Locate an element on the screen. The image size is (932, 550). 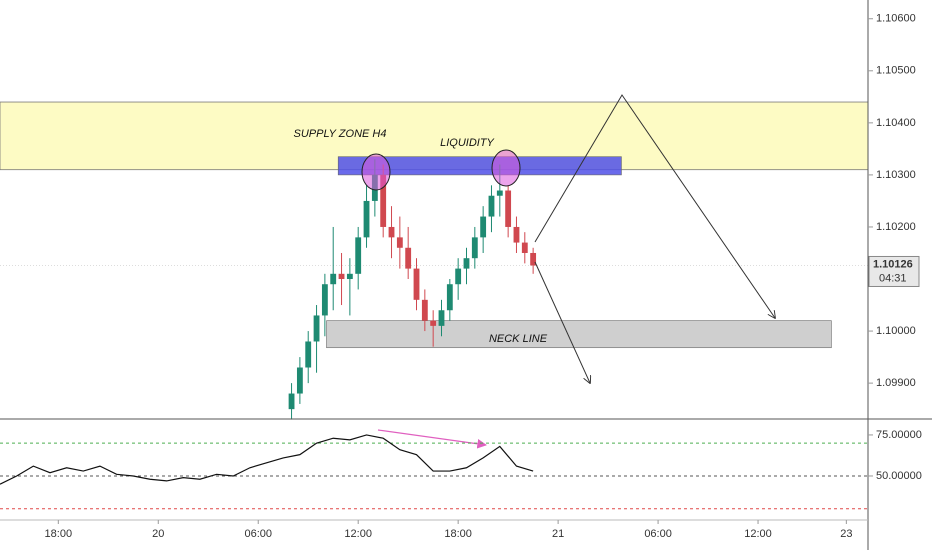
countdown: 04:31 is located at coordinates (893, 278).